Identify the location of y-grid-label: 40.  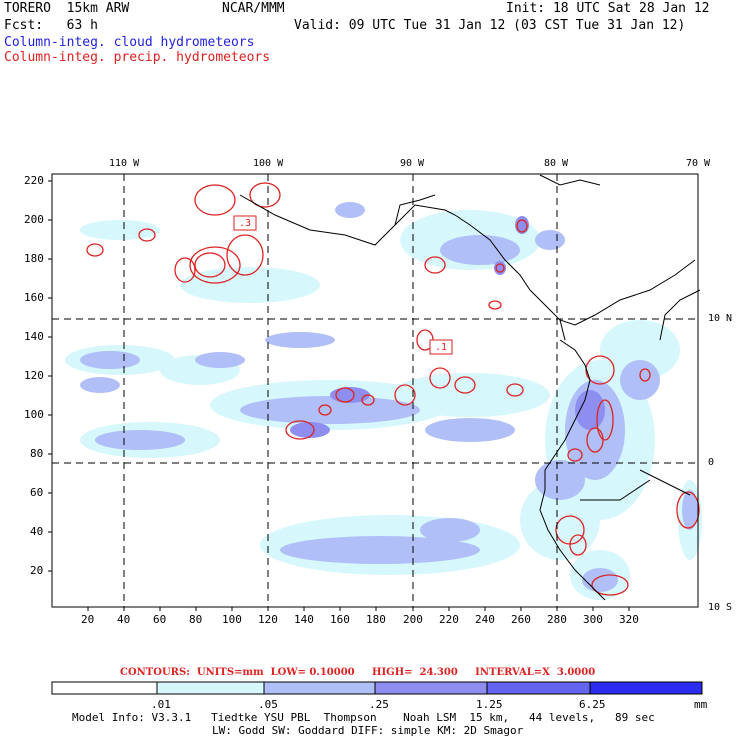
(37, 531).